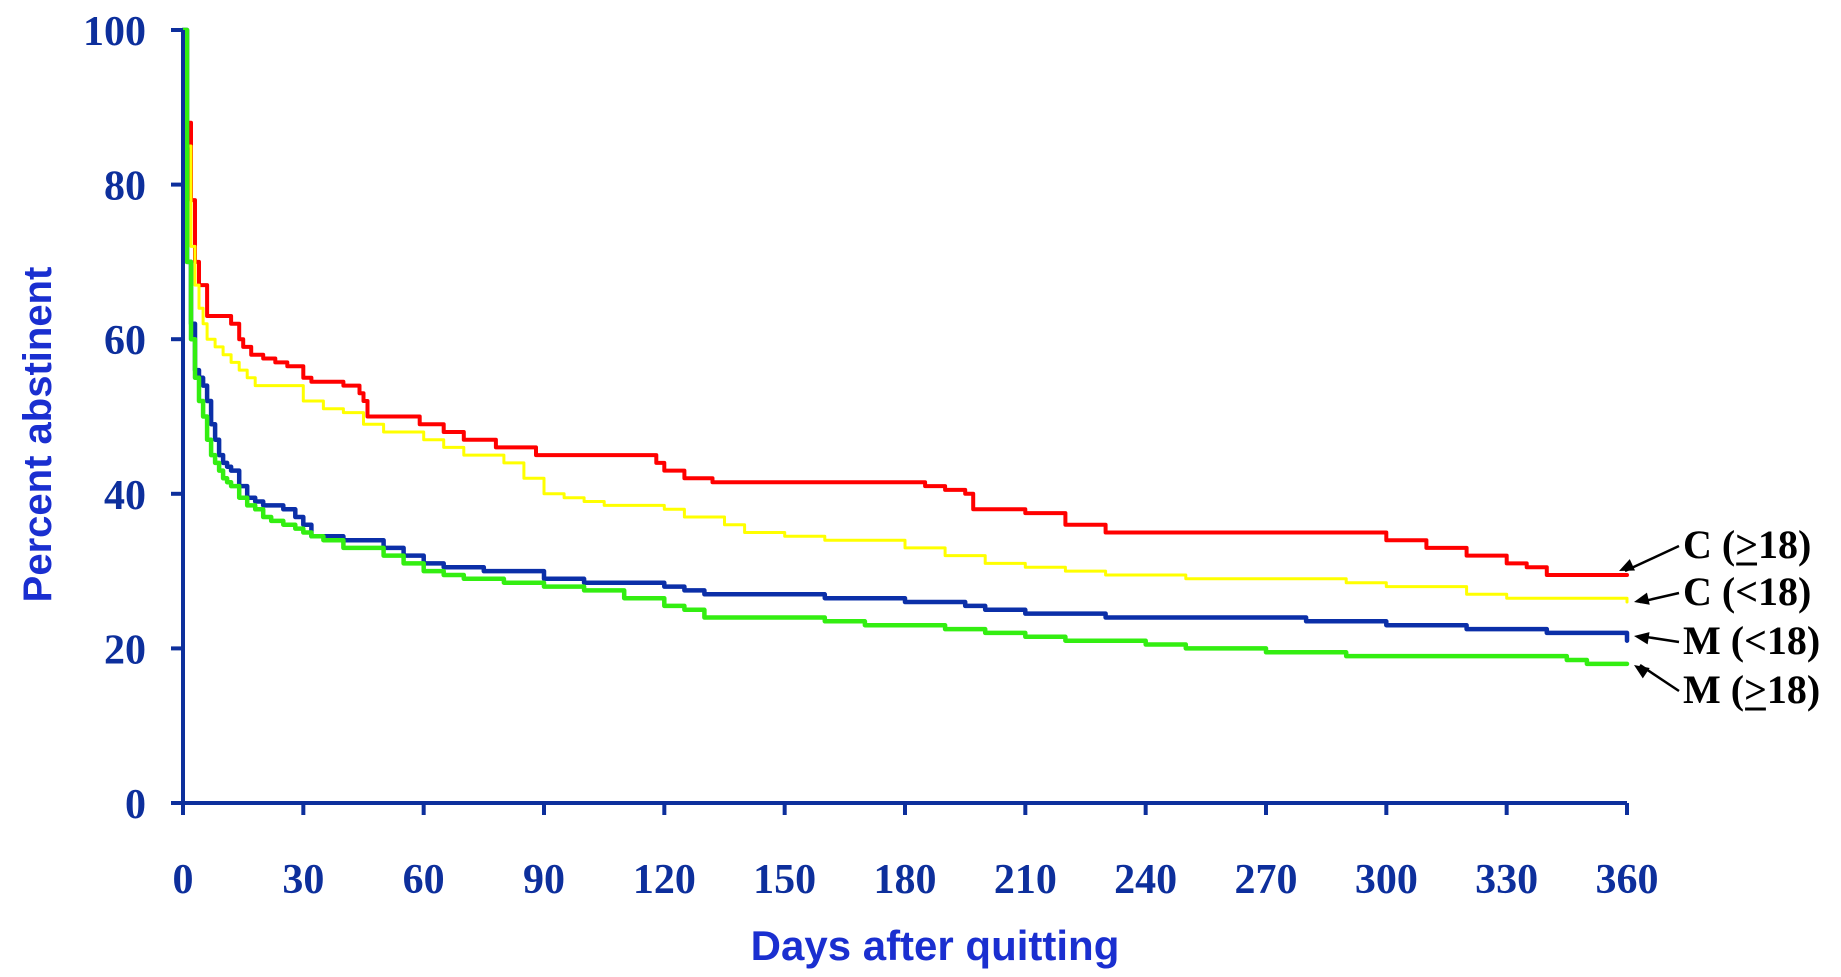  What do you see at coordinates (1652, 558) in the screenshot?
I see `label-leader-line` at bounding box center [1652, 558].